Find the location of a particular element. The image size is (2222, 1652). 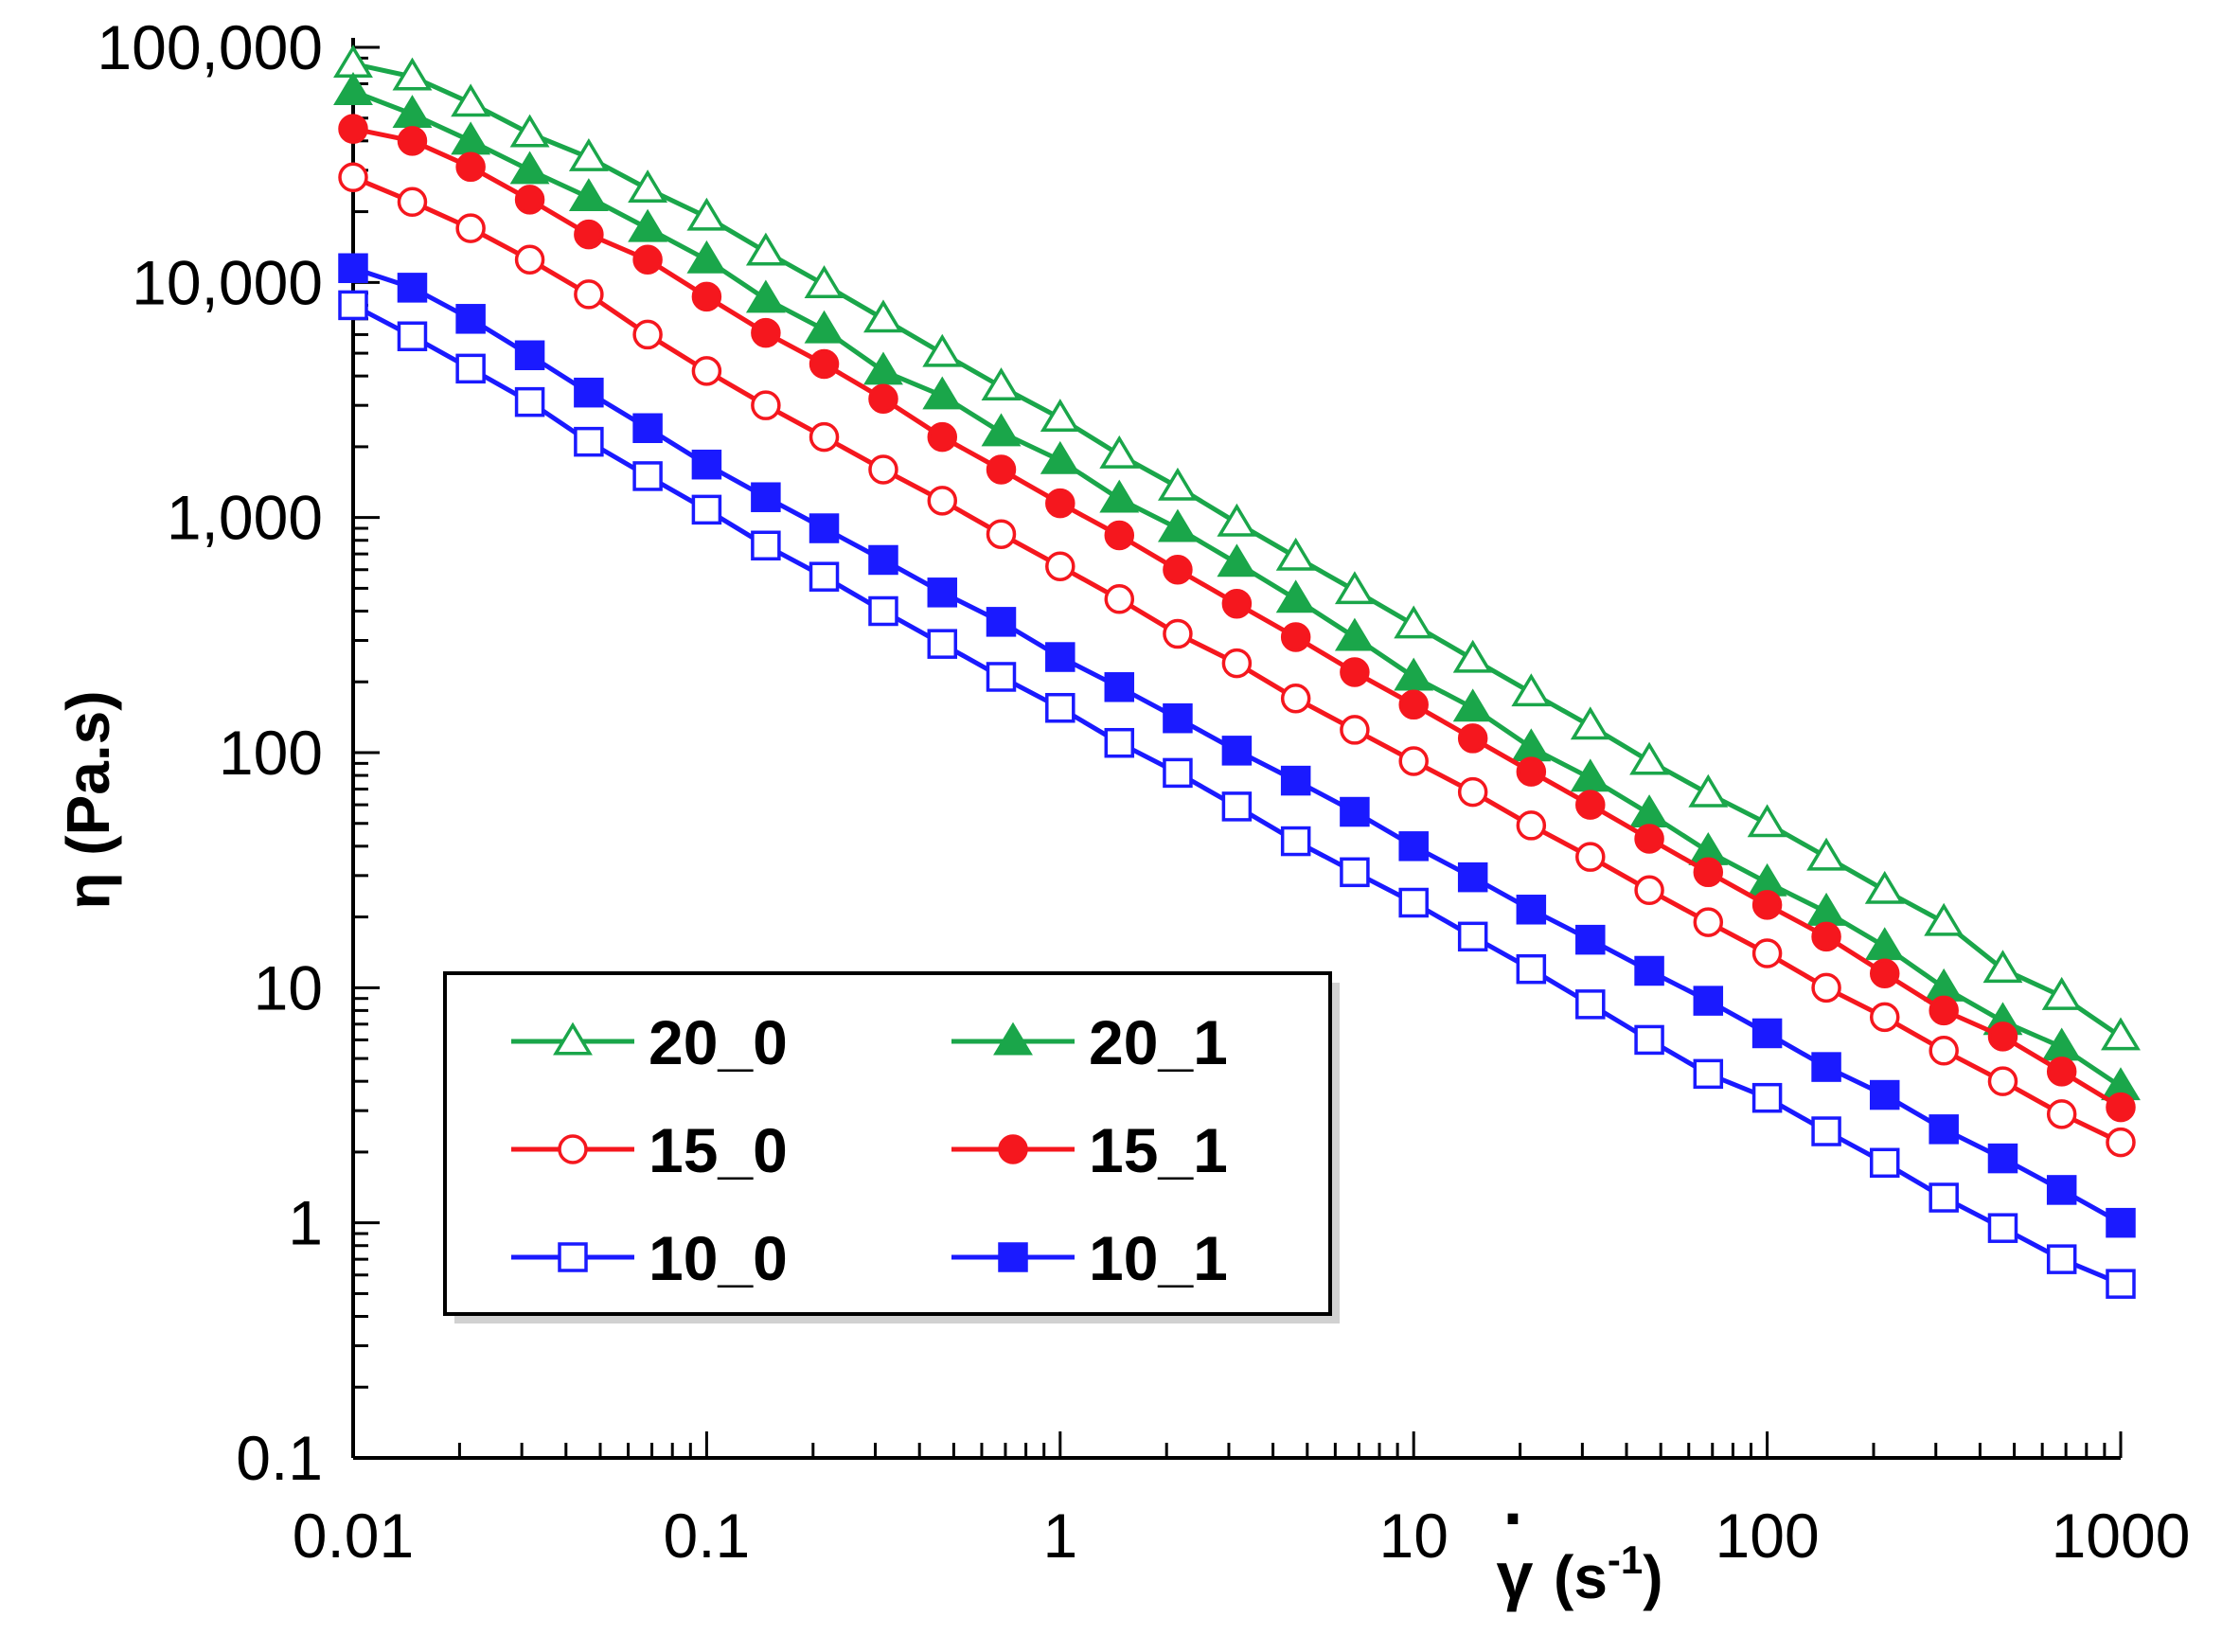

legend-label-15_1: 15_1 is located at coordinates (1159, 1150).